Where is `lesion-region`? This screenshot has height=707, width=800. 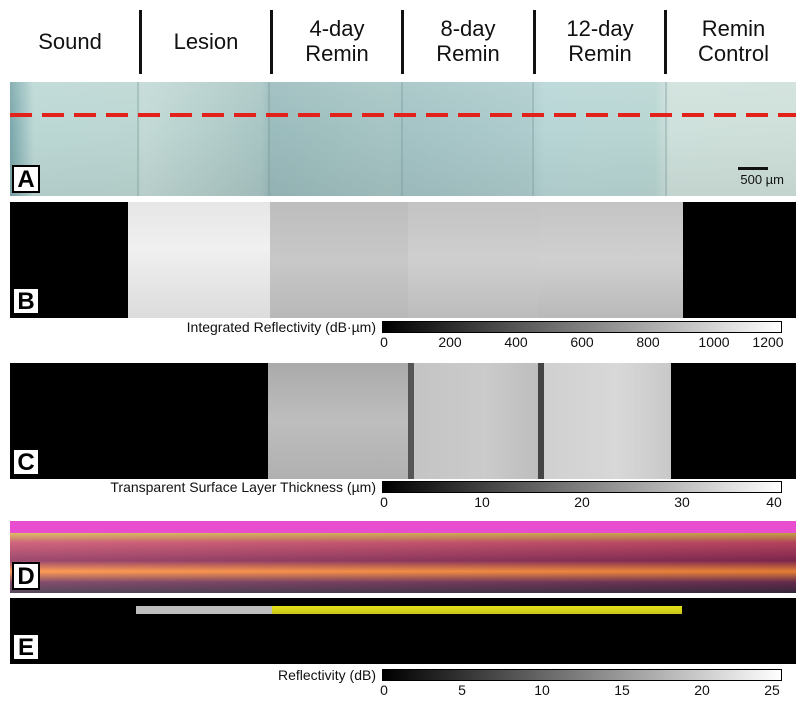 lesion-region is located at coordinates (199, 260).